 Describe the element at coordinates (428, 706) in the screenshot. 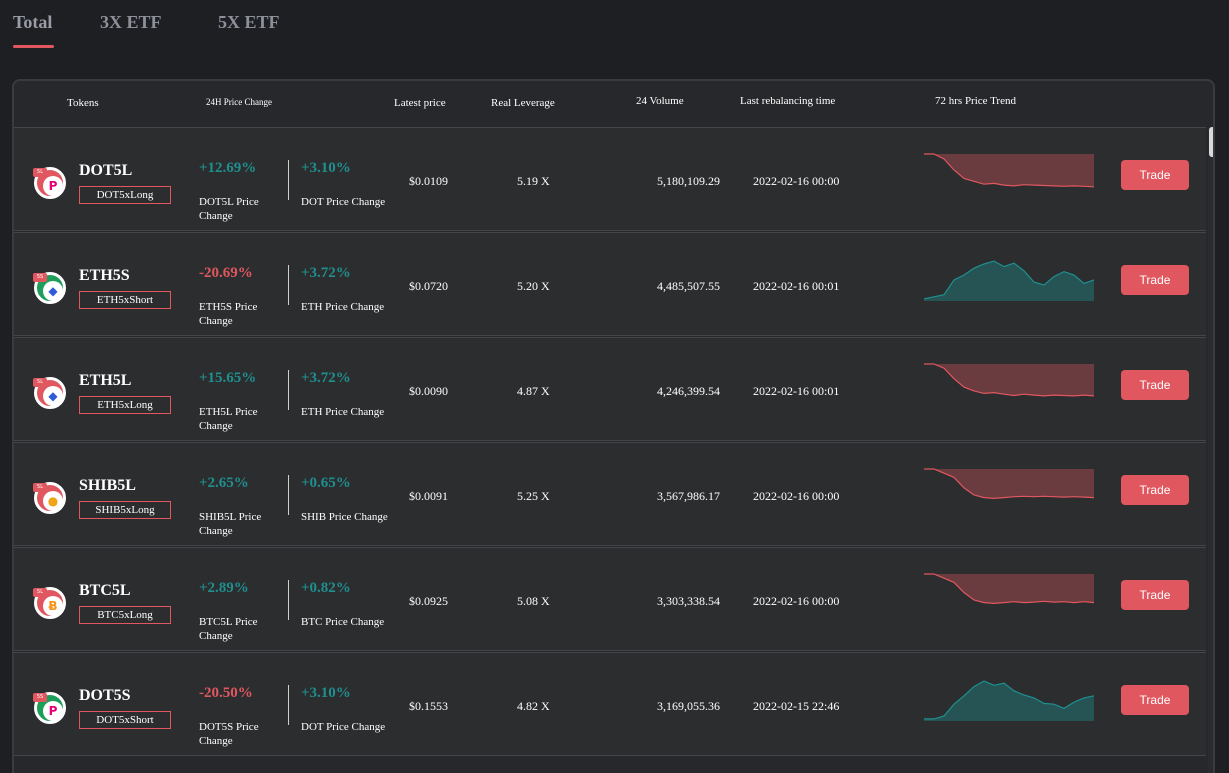

I see `latest-price: $0.1553` at that location.